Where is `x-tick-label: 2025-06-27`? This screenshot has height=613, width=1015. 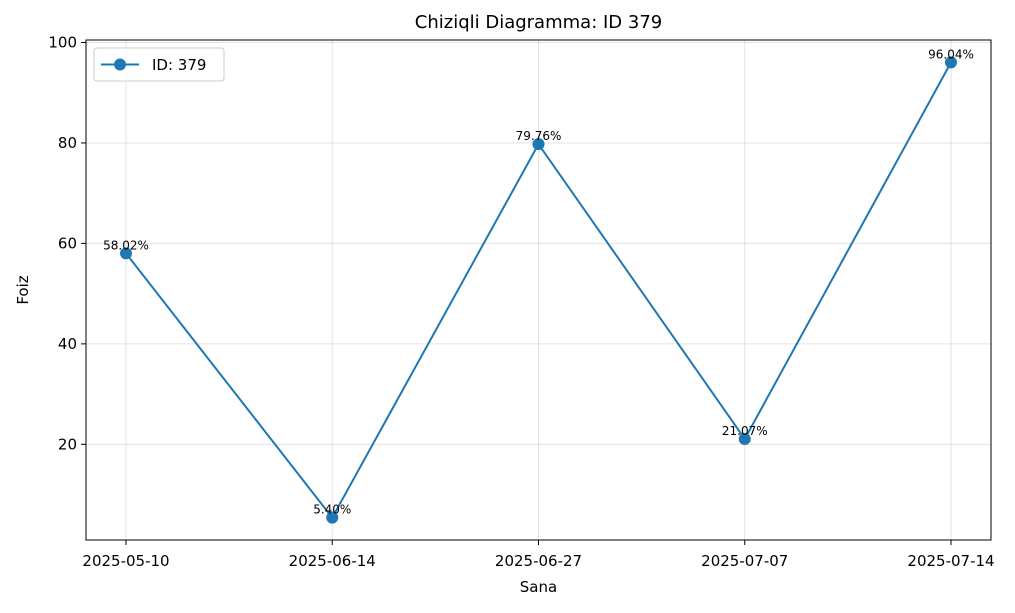 x-tick-label: 2025-06-27 is located at coordinates (538, 561).